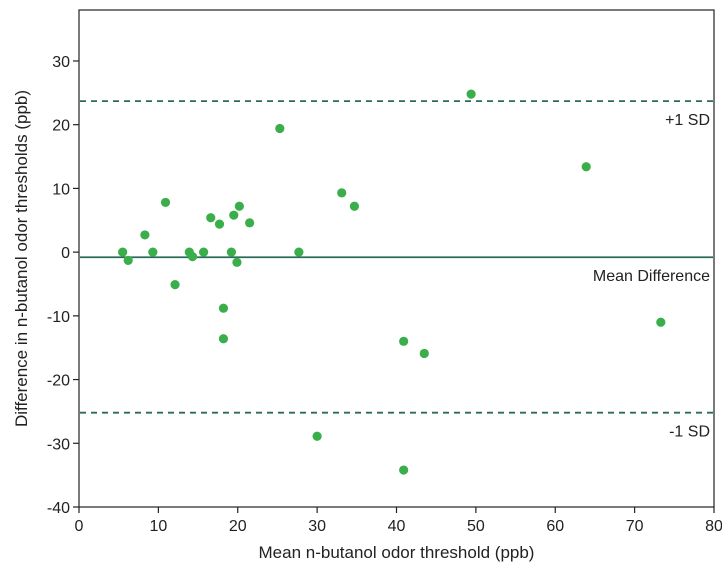 The image size is (722, 571). I want to click on y-tick-label: -30, so click(58, 444).